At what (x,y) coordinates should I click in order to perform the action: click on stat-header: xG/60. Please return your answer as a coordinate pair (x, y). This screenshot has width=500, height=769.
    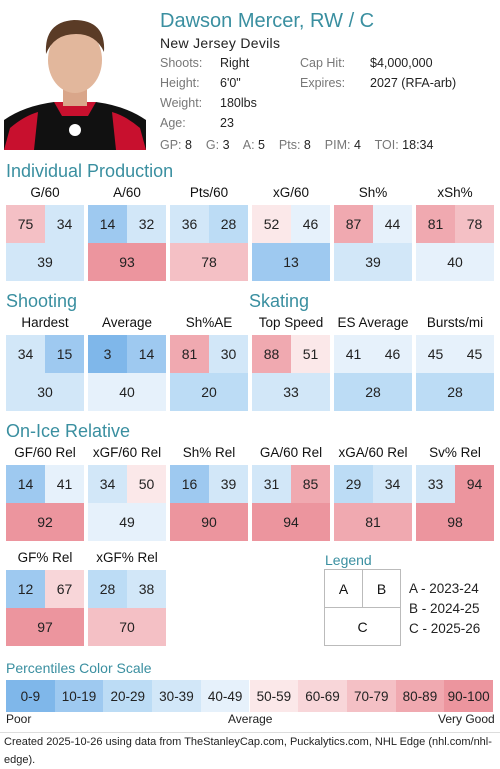
    Looking at the image, I should click on (291, 192).